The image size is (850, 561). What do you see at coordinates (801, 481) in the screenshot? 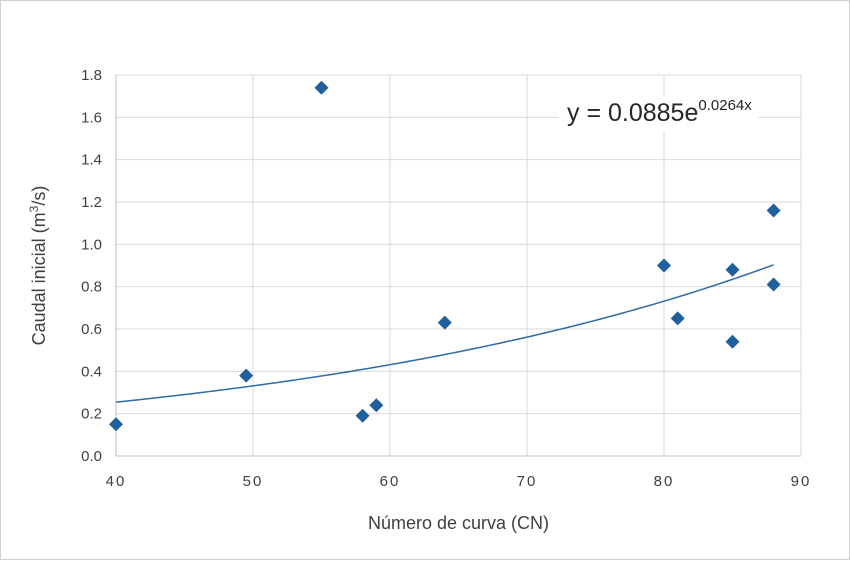
I see `x-tick-label: 90` at bounding box center [801, 481].